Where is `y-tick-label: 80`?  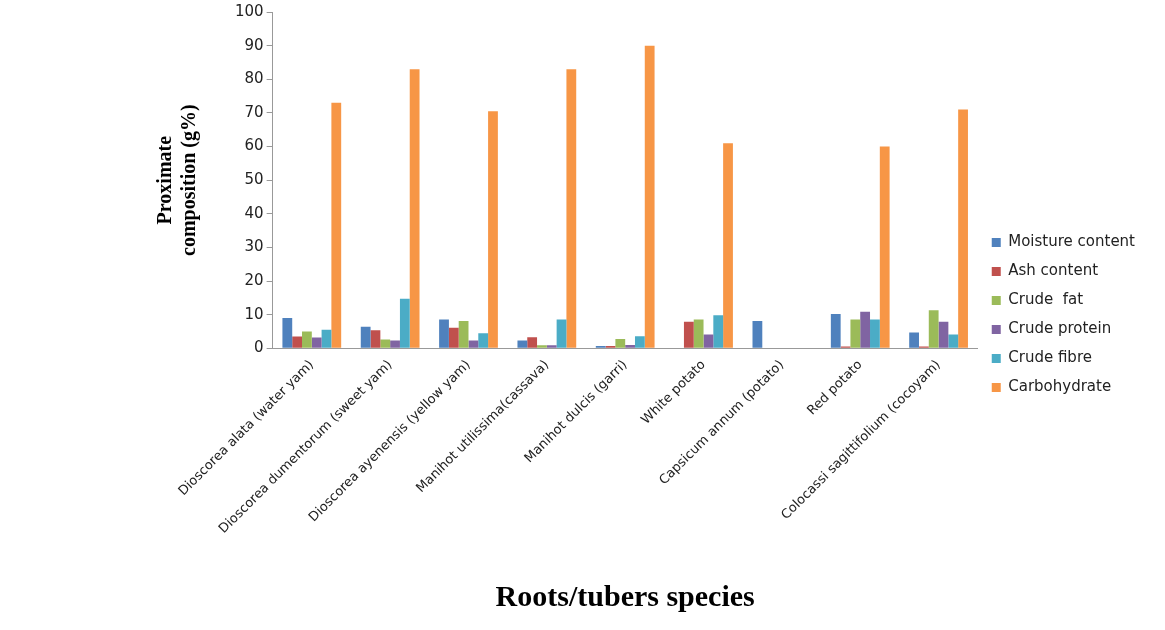
y-tick-label: 80 is located at coordinates (254, 78).